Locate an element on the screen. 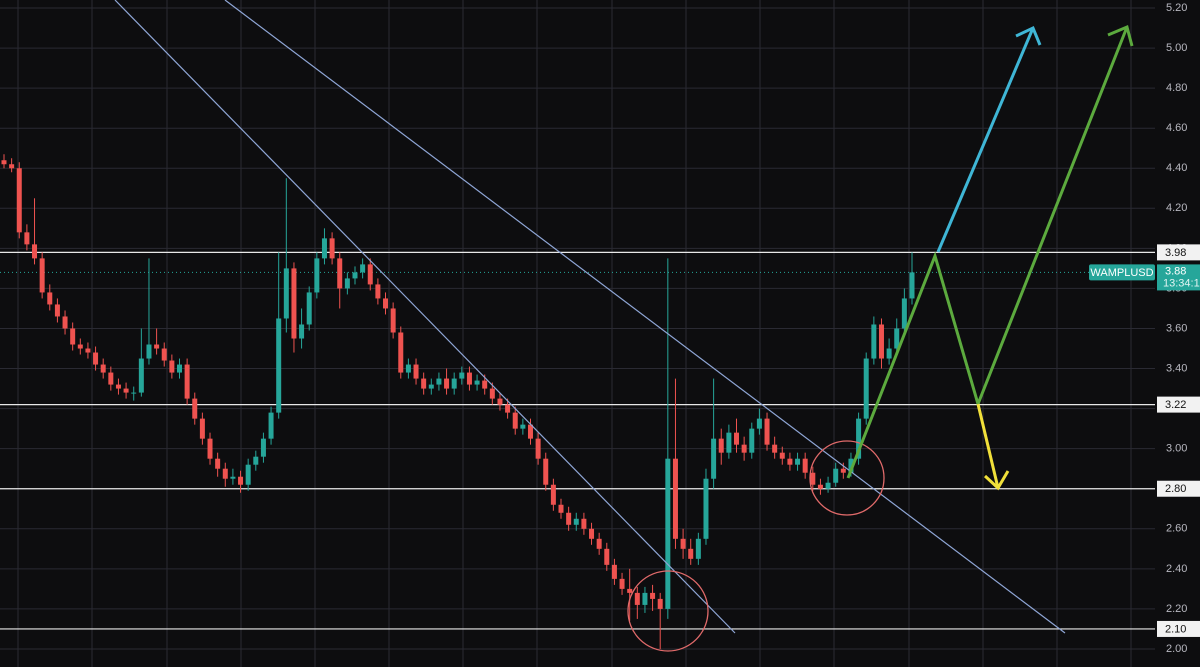 This screenshot has width=1200, height=667. y-tick-label: 2.40 is located at coordinates (1176, 569).